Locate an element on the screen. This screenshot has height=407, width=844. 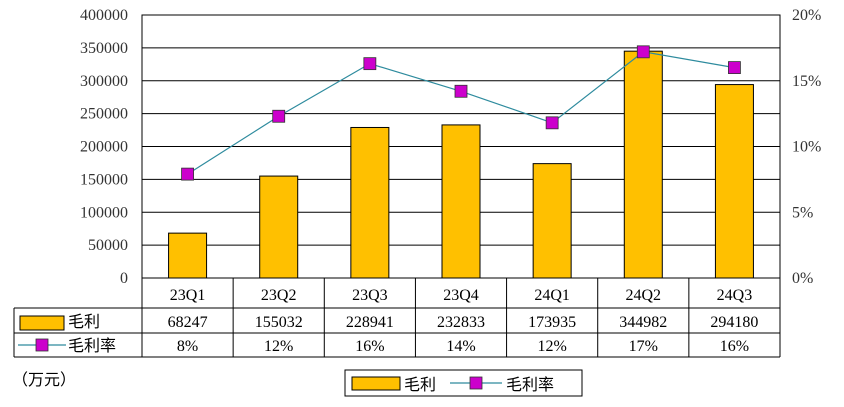
right-tick-label: 10% is located at coordinates (806, 147).